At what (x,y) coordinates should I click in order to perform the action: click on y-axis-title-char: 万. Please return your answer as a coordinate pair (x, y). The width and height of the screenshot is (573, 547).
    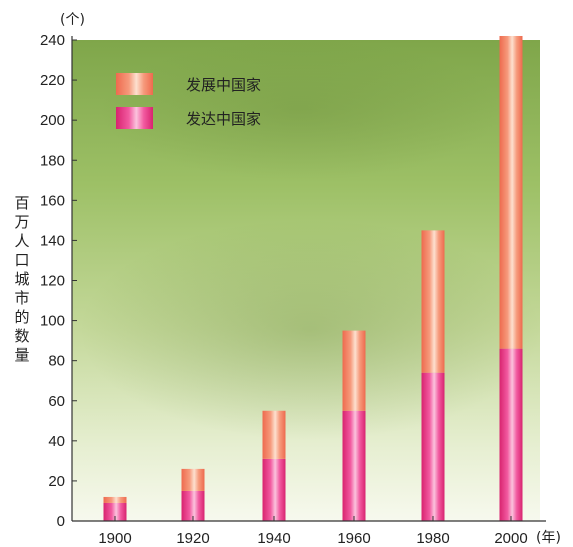
    Looking at the image, I should click on (21, 222).